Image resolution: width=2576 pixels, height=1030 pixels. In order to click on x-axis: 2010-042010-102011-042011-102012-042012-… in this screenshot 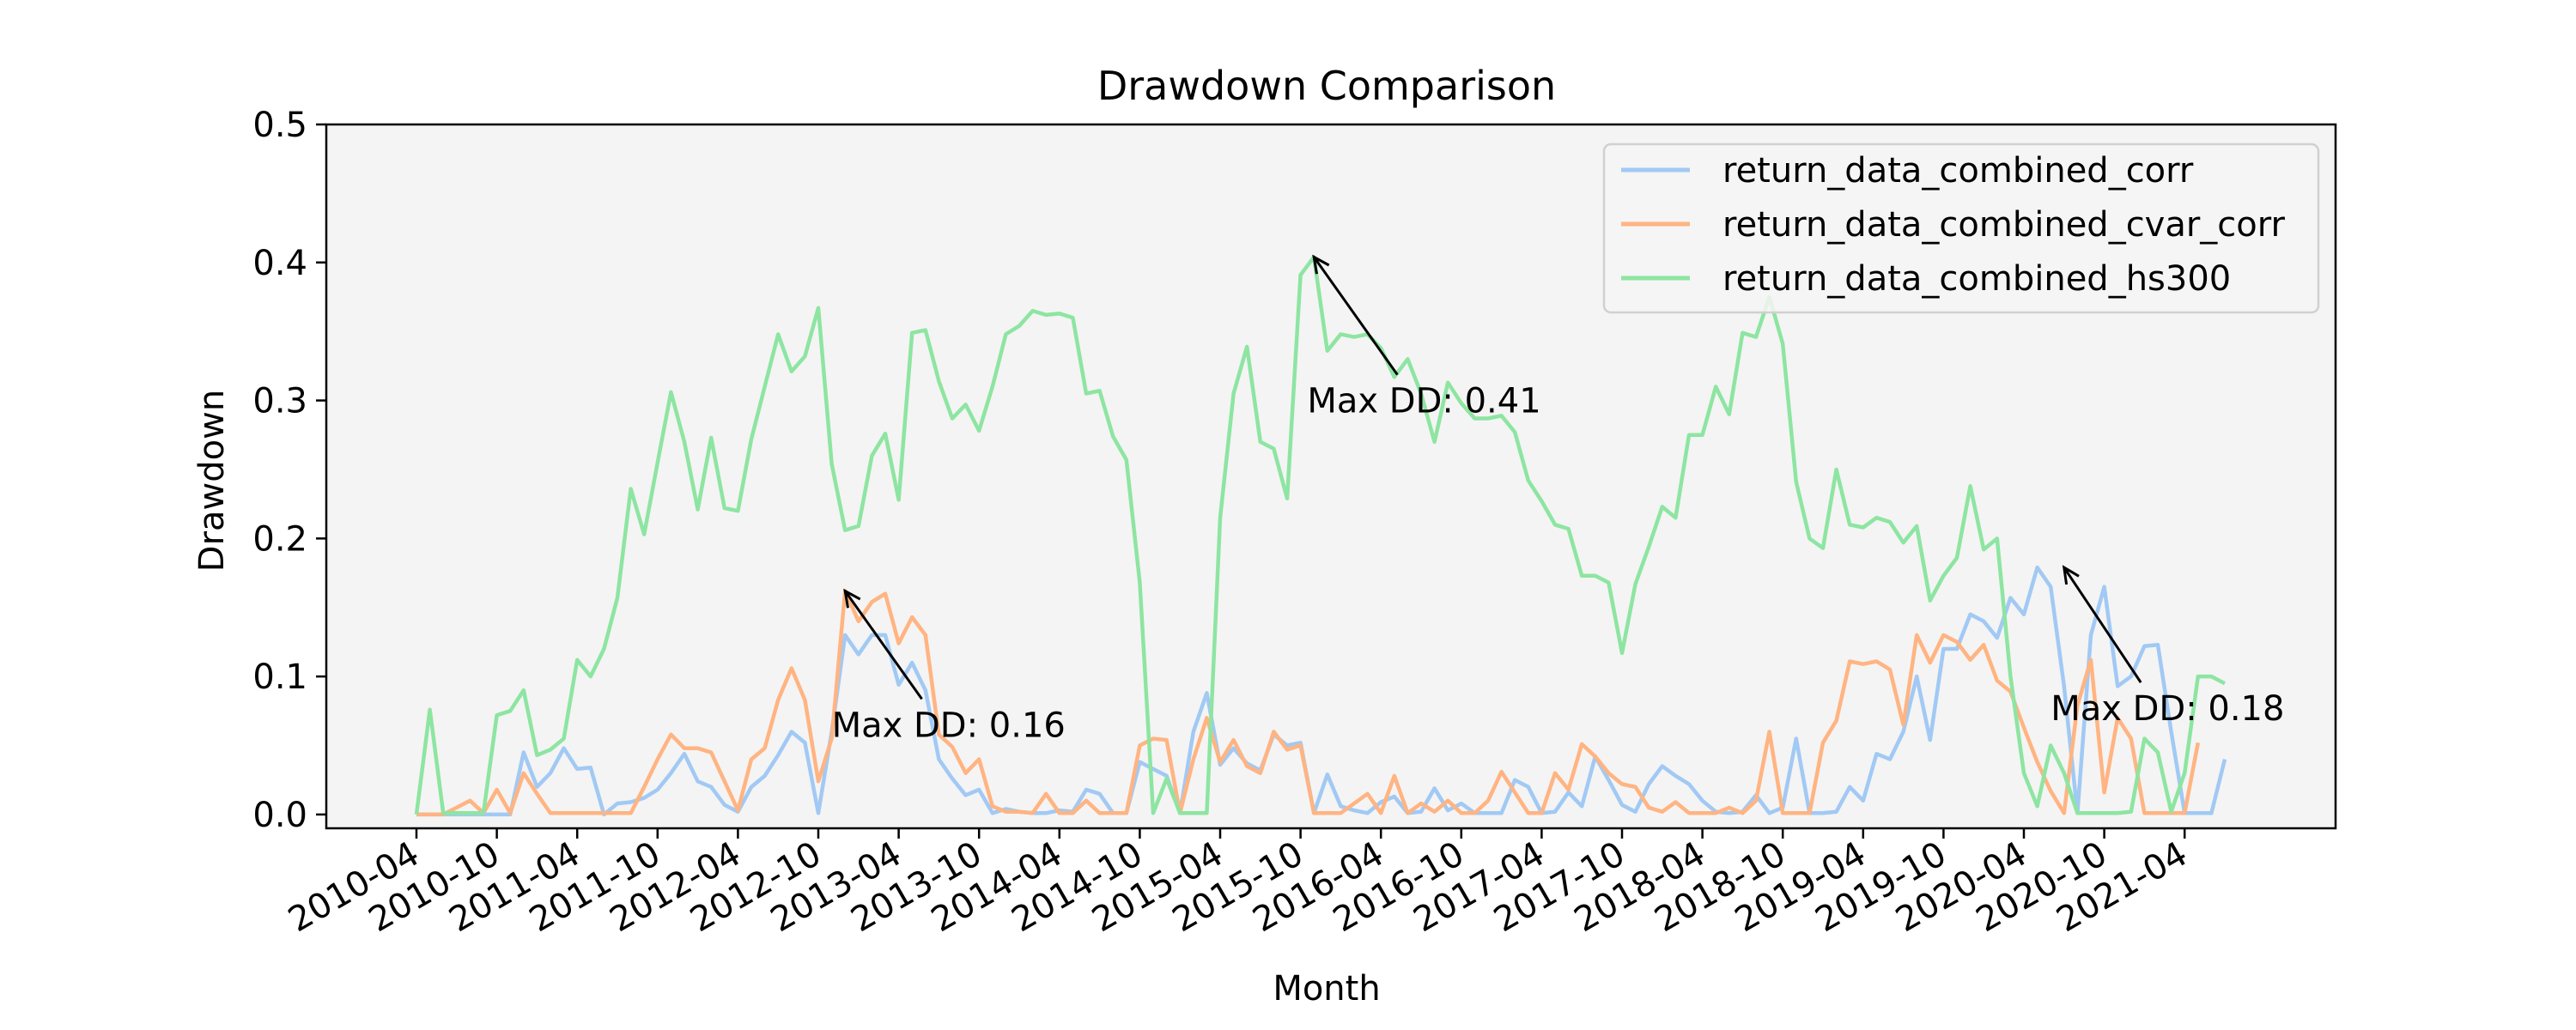, I will do `click(1238, 884)`.